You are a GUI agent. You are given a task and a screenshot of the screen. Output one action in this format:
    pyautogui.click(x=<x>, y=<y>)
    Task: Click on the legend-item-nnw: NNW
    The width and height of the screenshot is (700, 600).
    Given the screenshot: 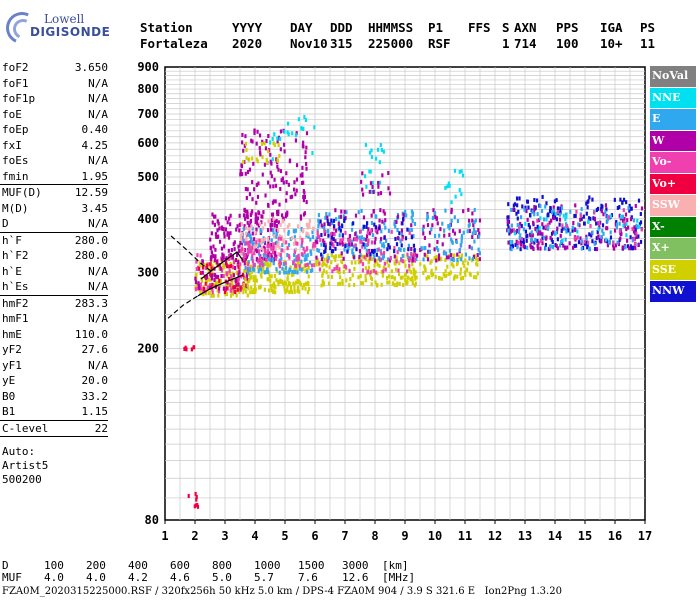 What is the action you would take?
    pyautogui.click(x=673, y=291)
    